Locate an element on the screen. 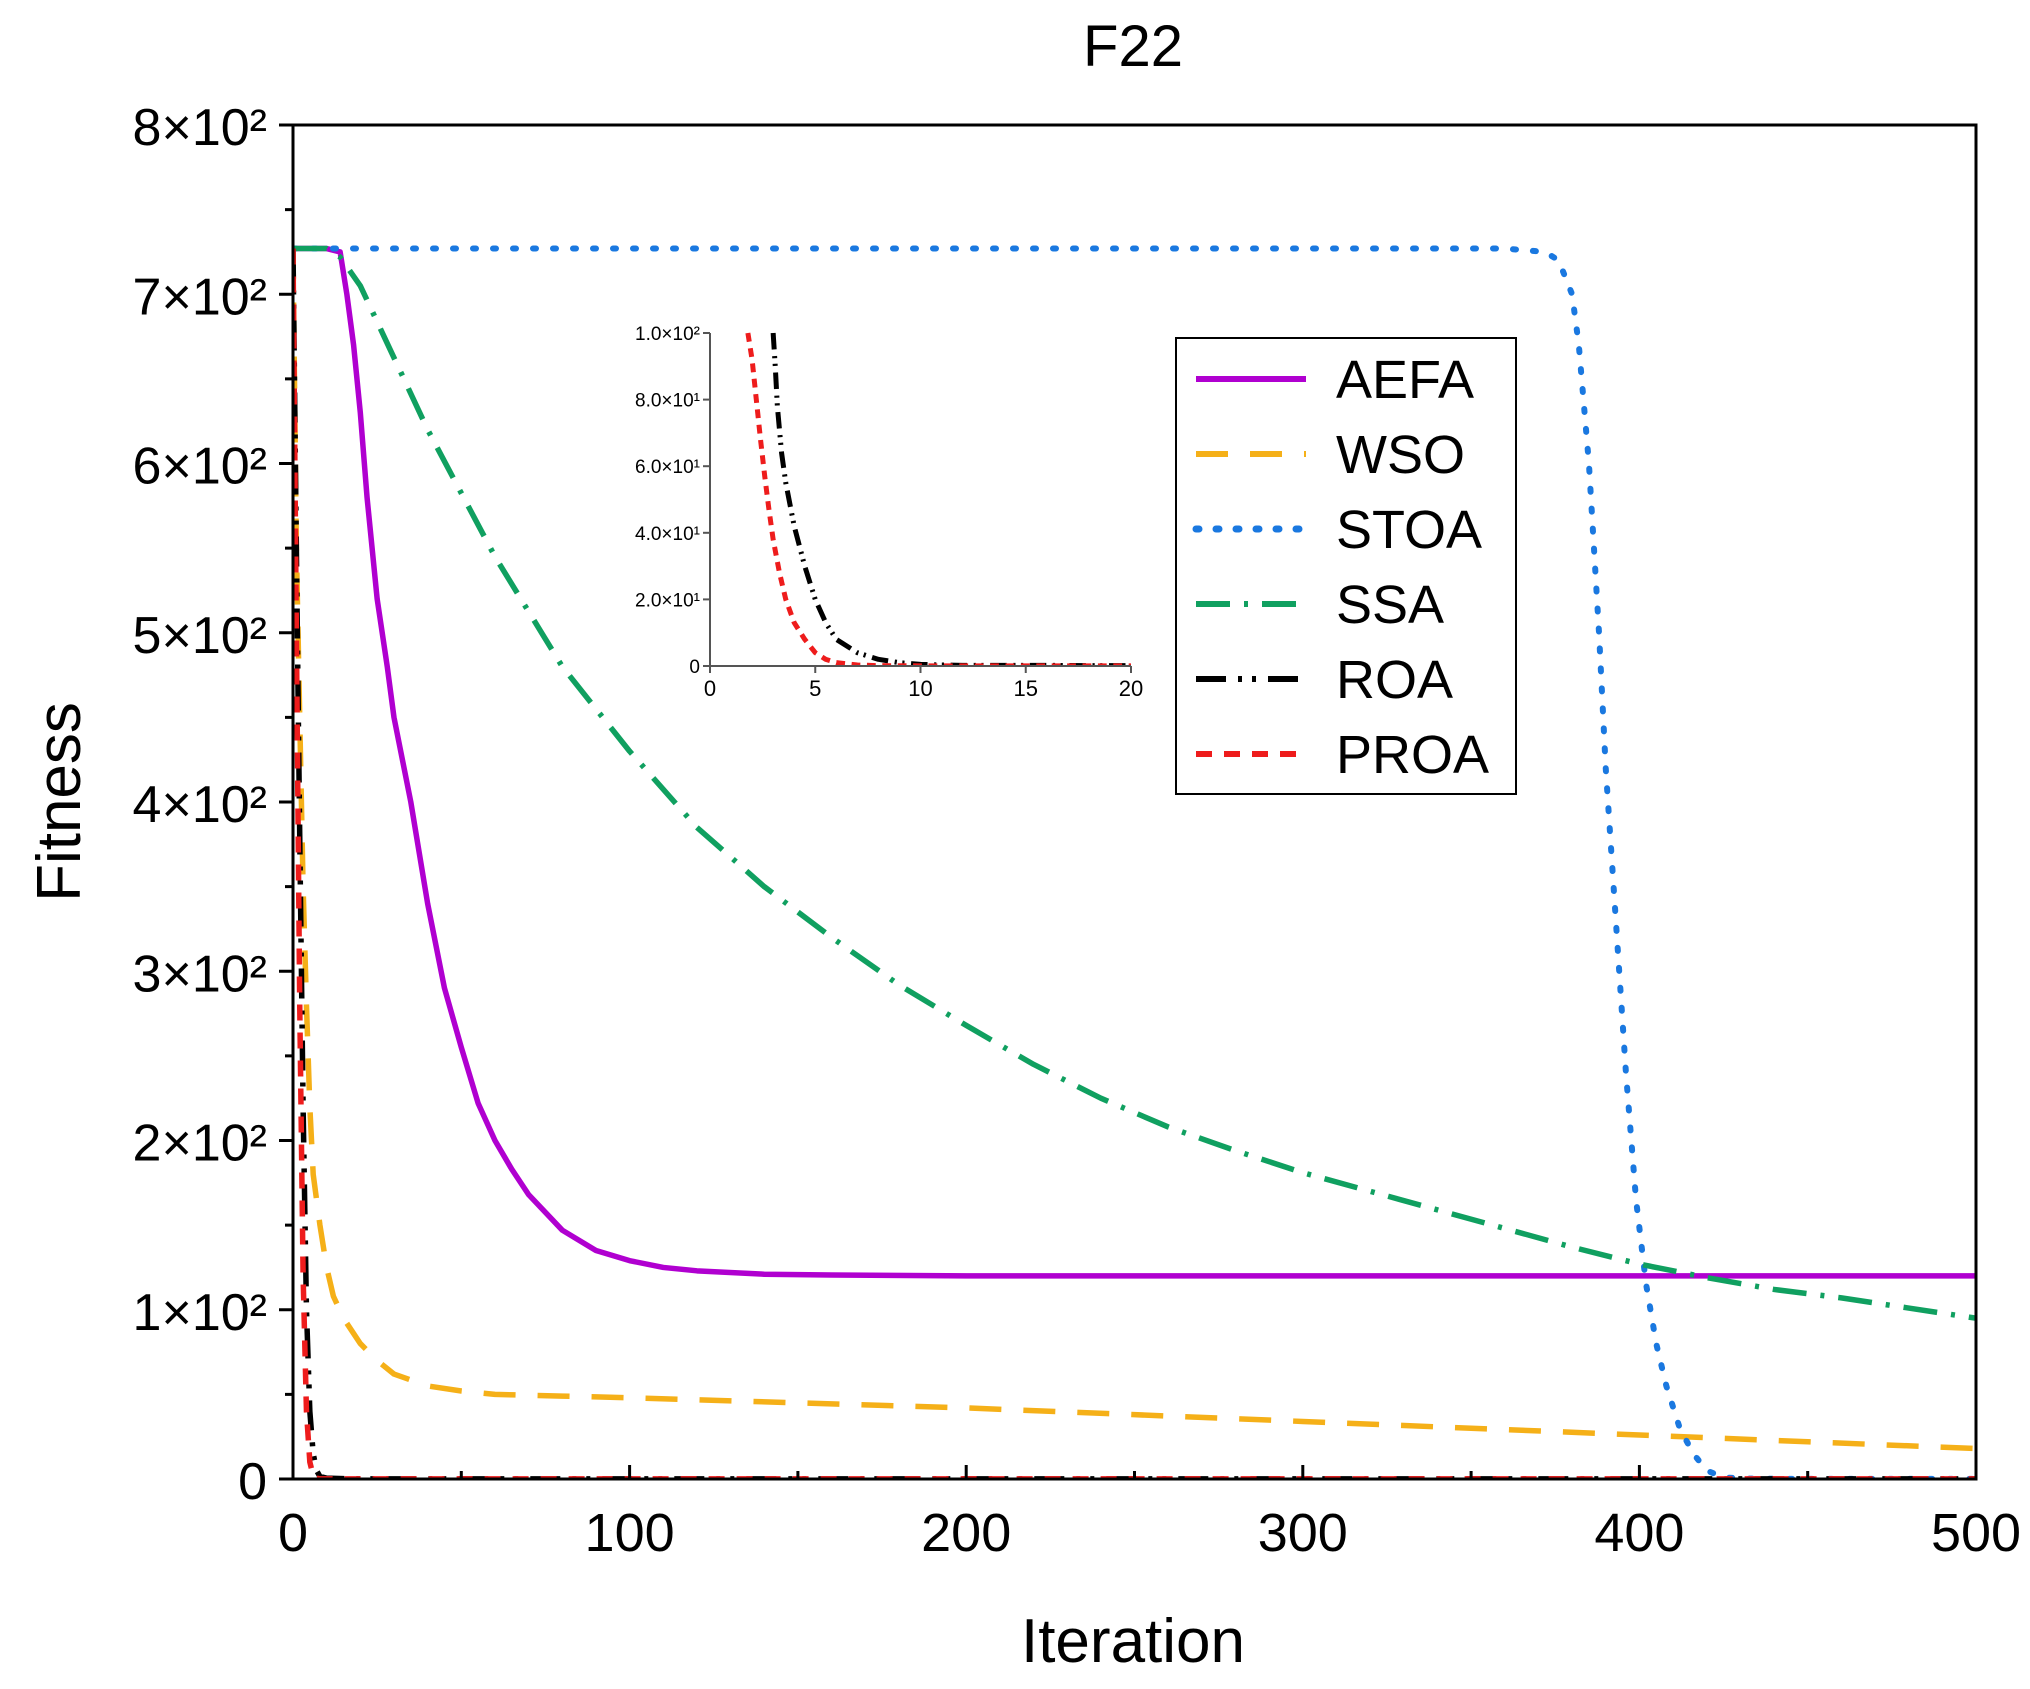 The width and height of the screenshot is (2030, 1689). x-tick-label: 200 is located at coordinates (966, 1533).